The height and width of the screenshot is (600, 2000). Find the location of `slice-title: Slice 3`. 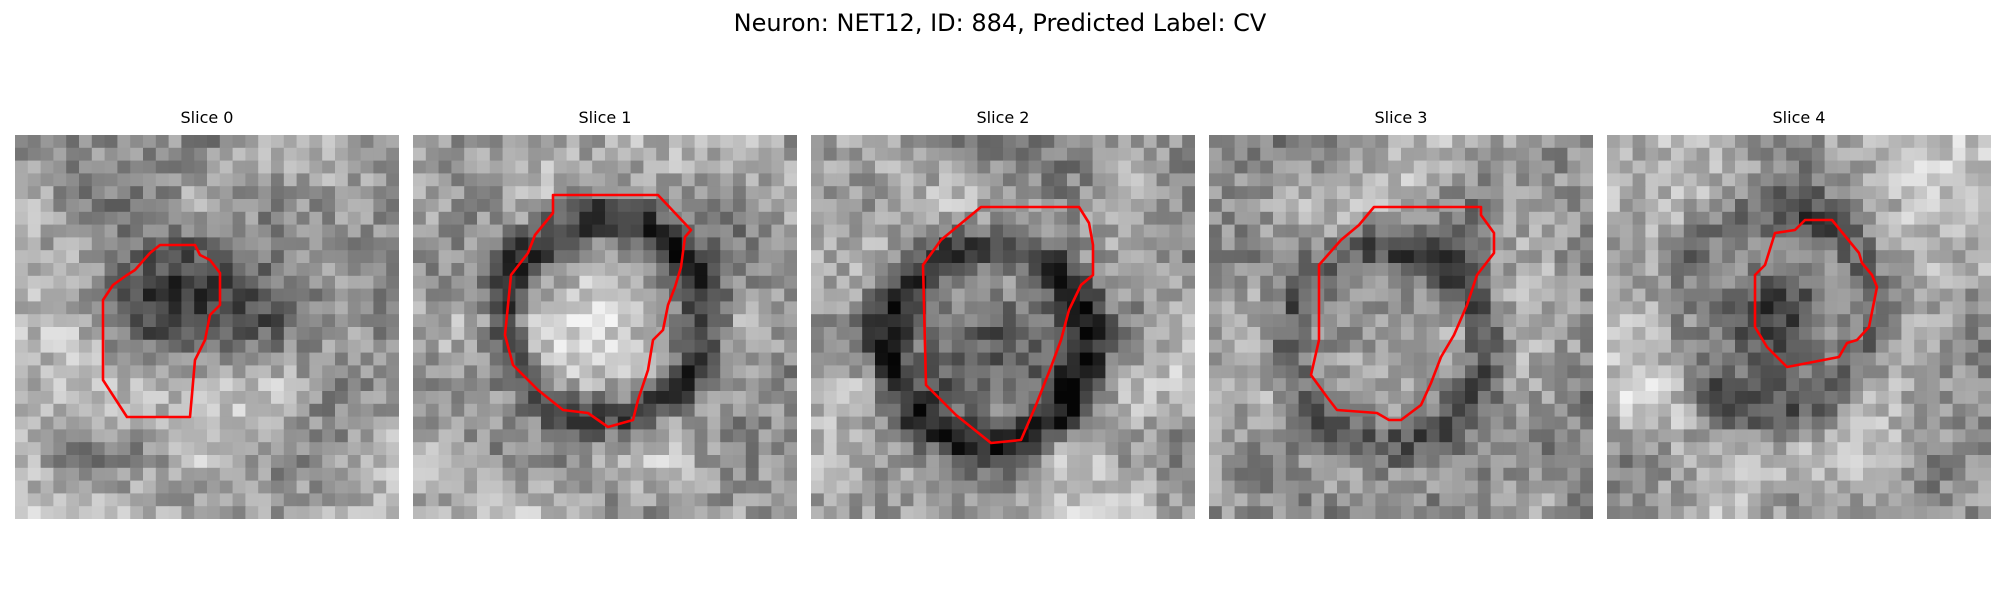

slice-title: Slice 3 is located at coordinates (1401, 118).